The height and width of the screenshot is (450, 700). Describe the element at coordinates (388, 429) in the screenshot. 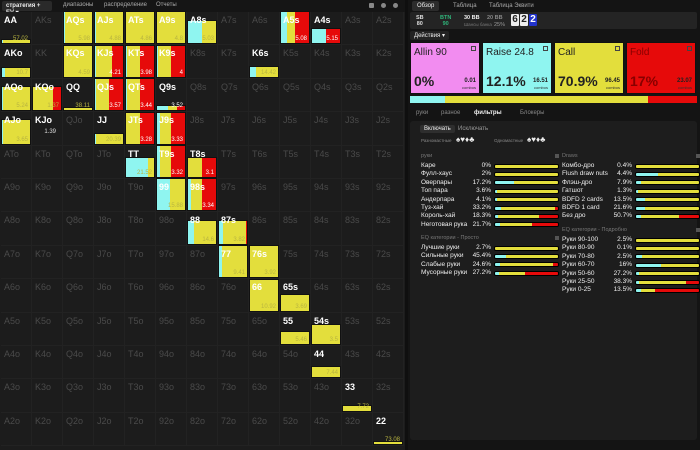

I see `hand-cell-22: 22 73.08` at that location.